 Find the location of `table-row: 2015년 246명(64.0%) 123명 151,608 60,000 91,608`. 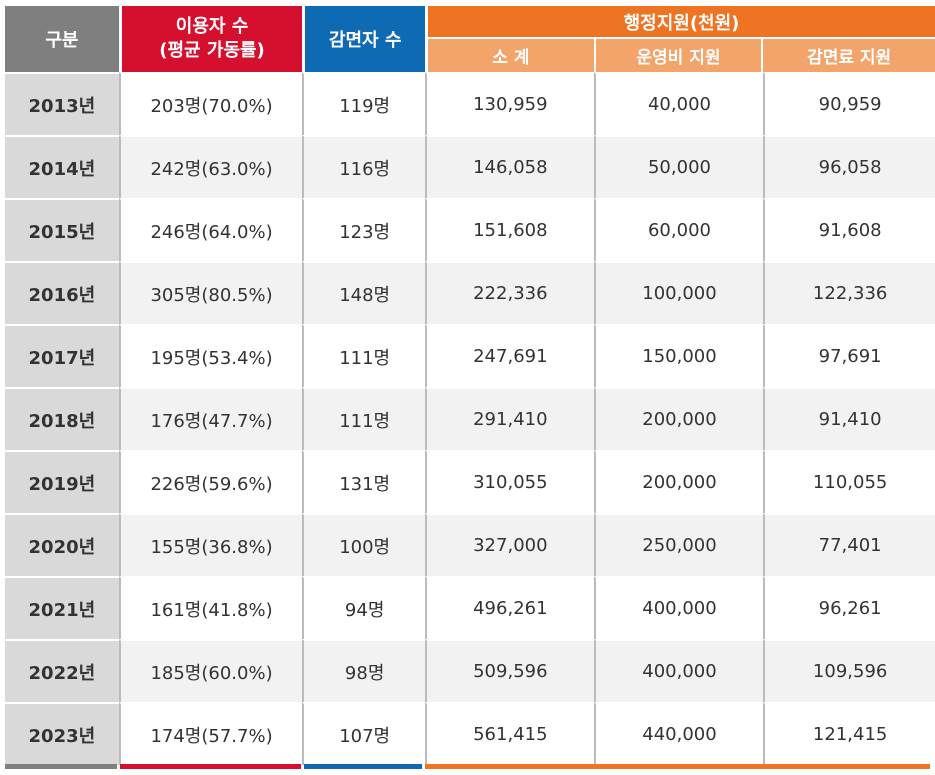

table-row: 2015년 246명(64.0%) 123명 151,608 60,000 91,608 is located at coordinates (470, 229).